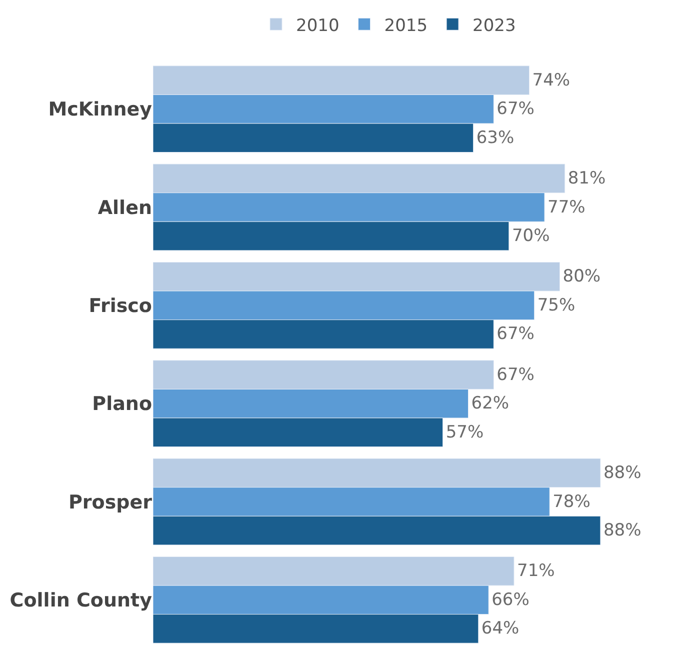 Image resolution: width=684 pixels, height=659 pixels. I want to click on legend-label: 2010, so click(318, 26).